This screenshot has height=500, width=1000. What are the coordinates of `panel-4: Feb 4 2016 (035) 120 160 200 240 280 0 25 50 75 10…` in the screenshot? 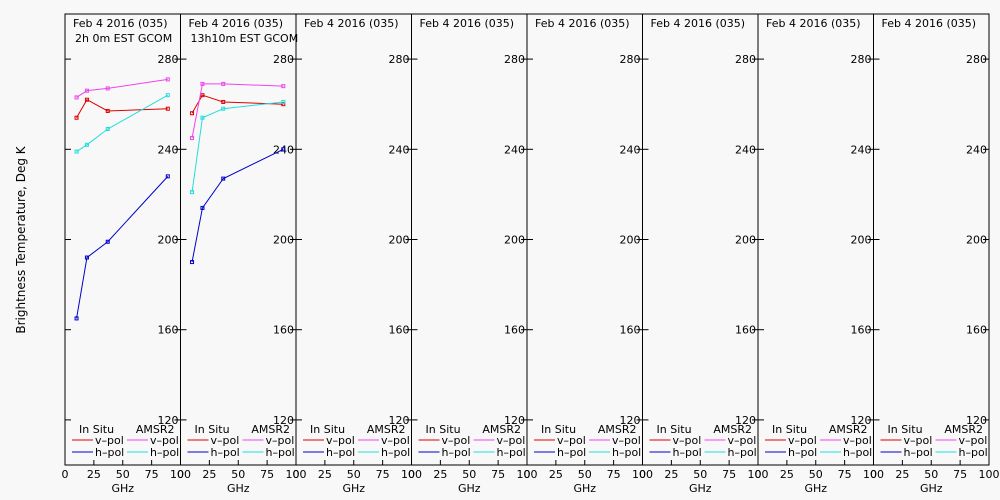 It's located at (473, 254).